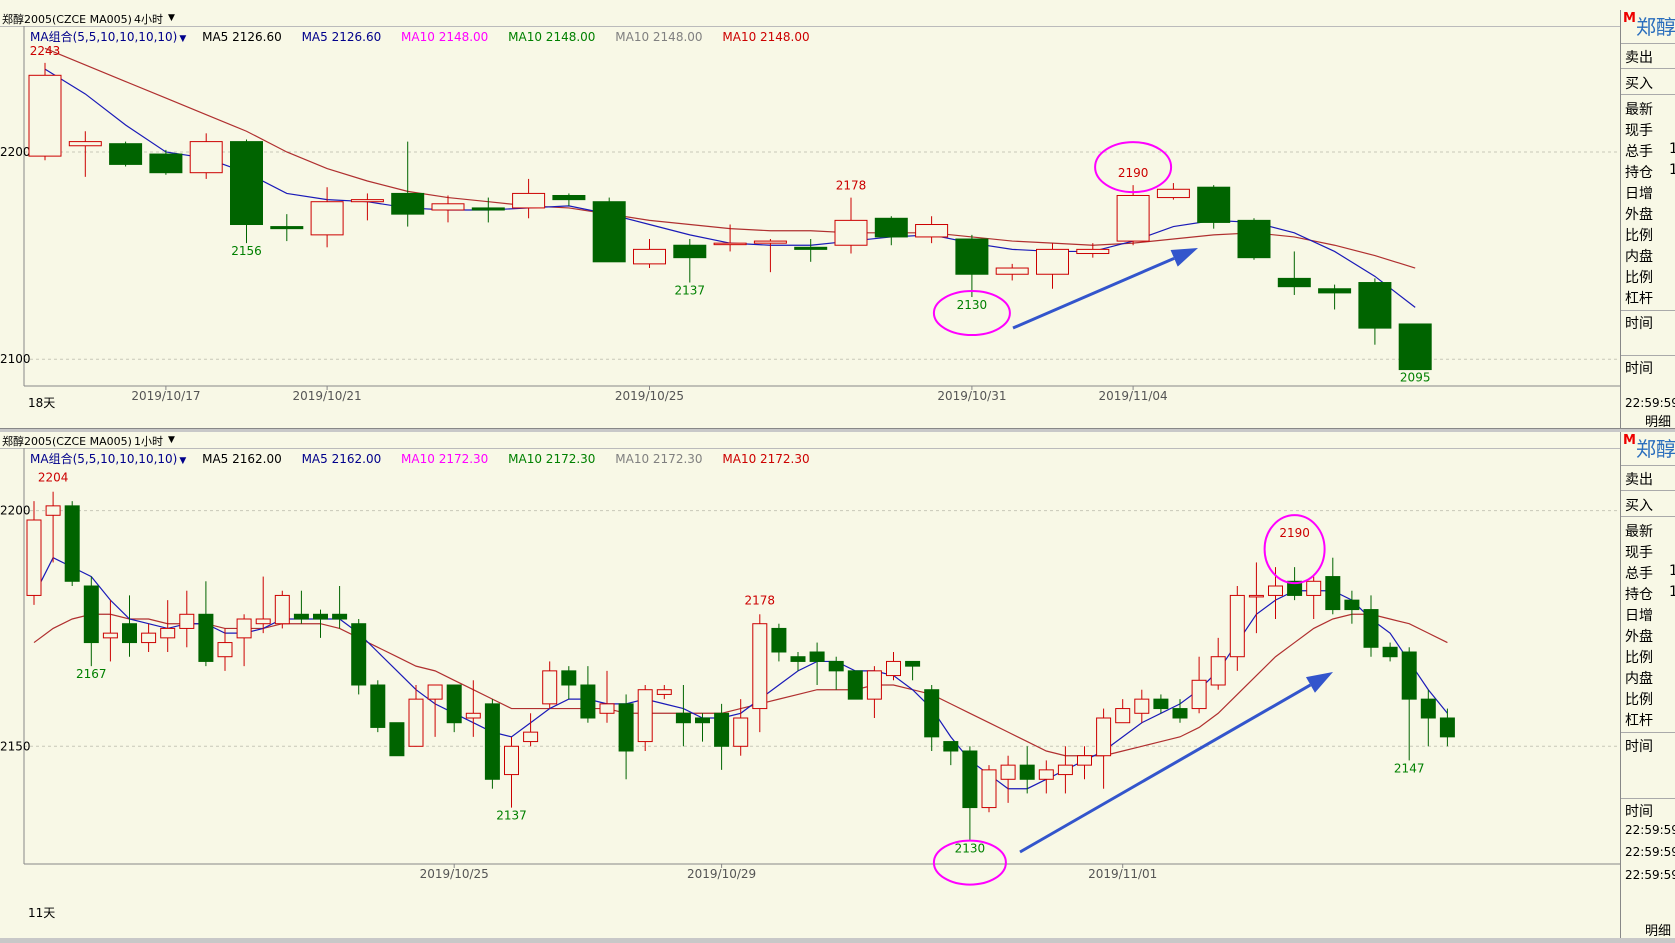  I want to click on period-selector: 4小时, so click(148, 19).